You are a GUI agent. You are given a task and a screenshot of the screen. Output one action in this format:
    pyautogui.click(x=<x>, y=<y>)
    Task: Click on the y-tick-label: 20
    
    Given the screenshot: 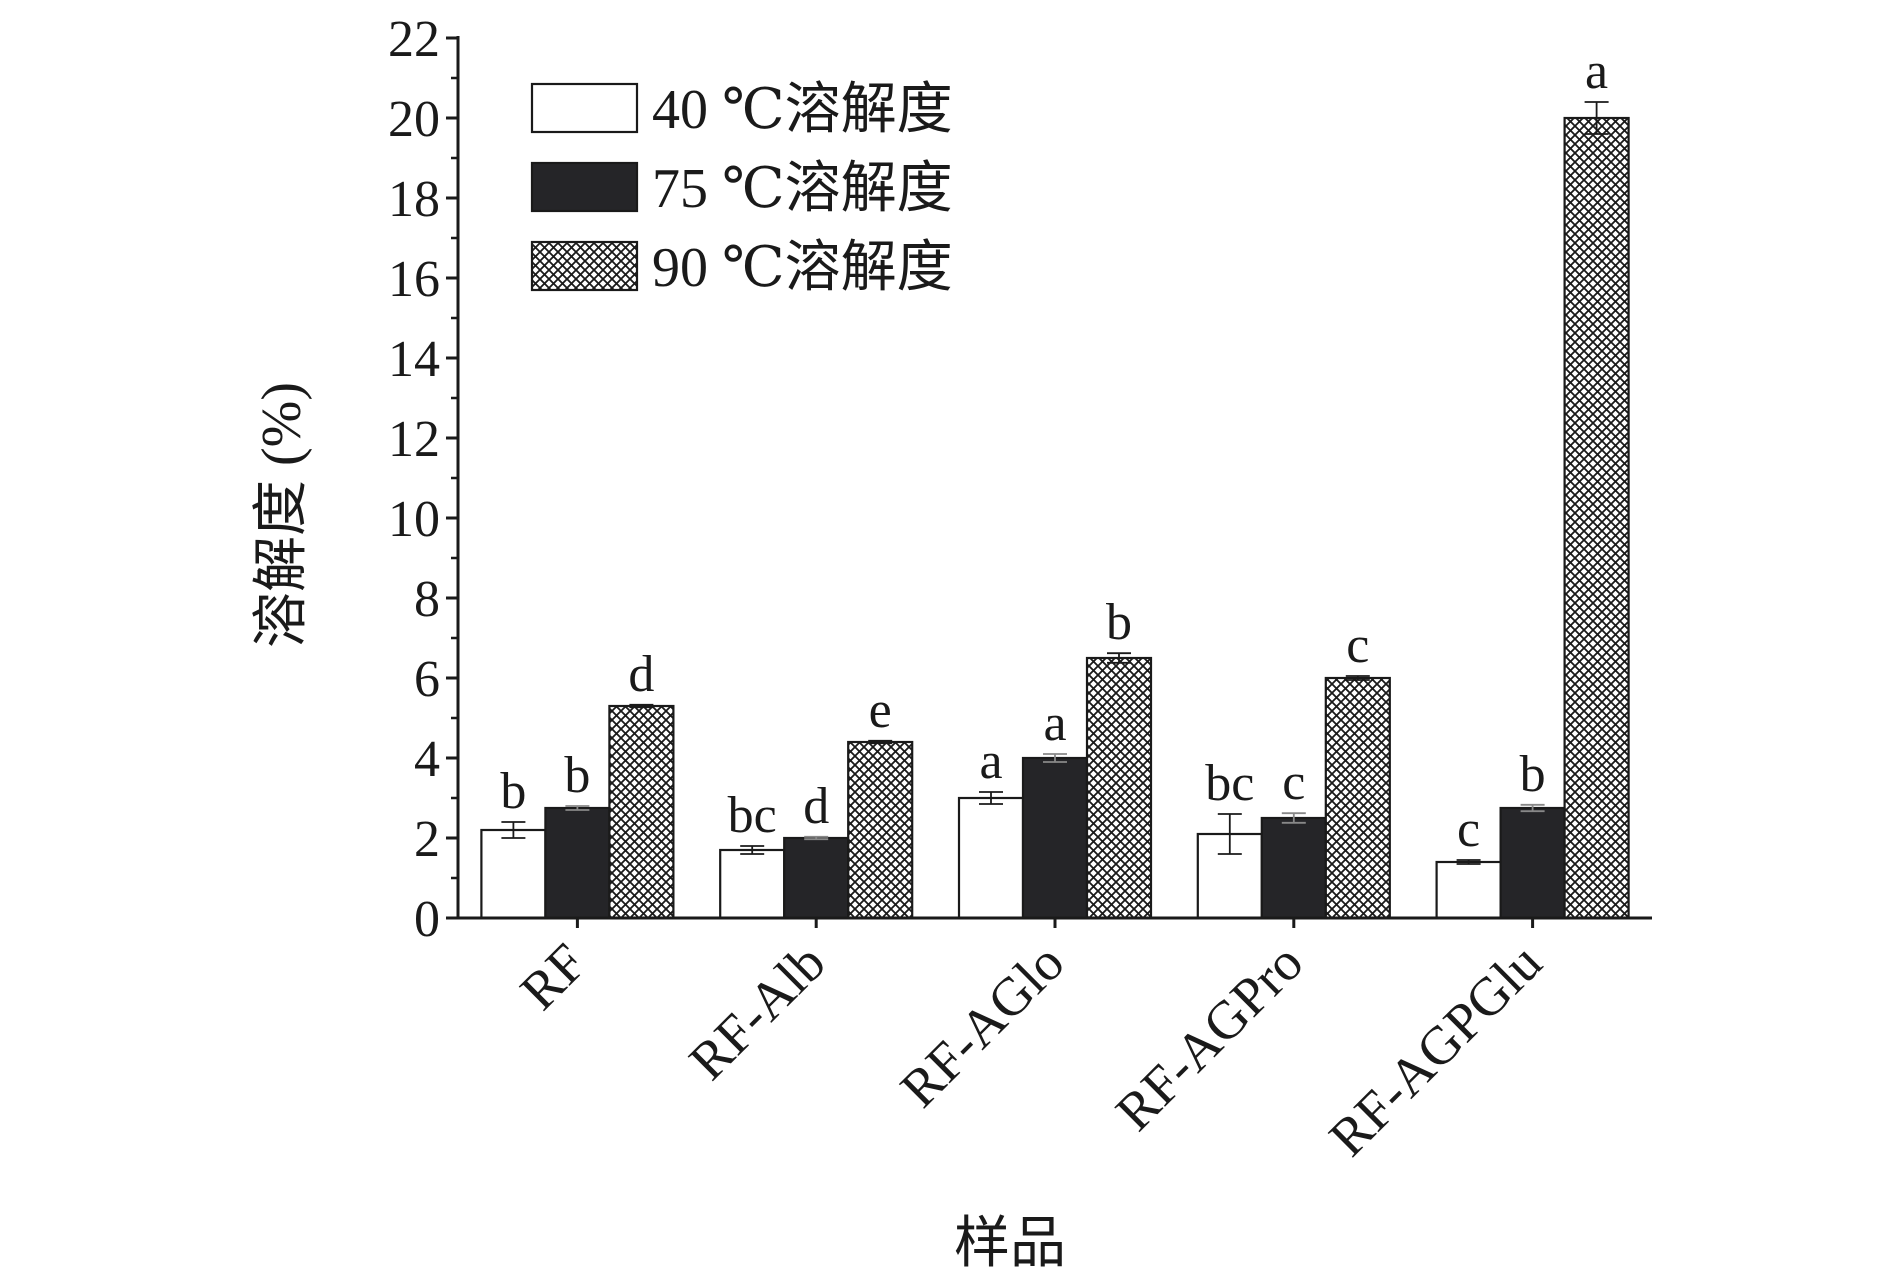 What is the action you would take?
    pyautogui.click(x=414, y=119)
    